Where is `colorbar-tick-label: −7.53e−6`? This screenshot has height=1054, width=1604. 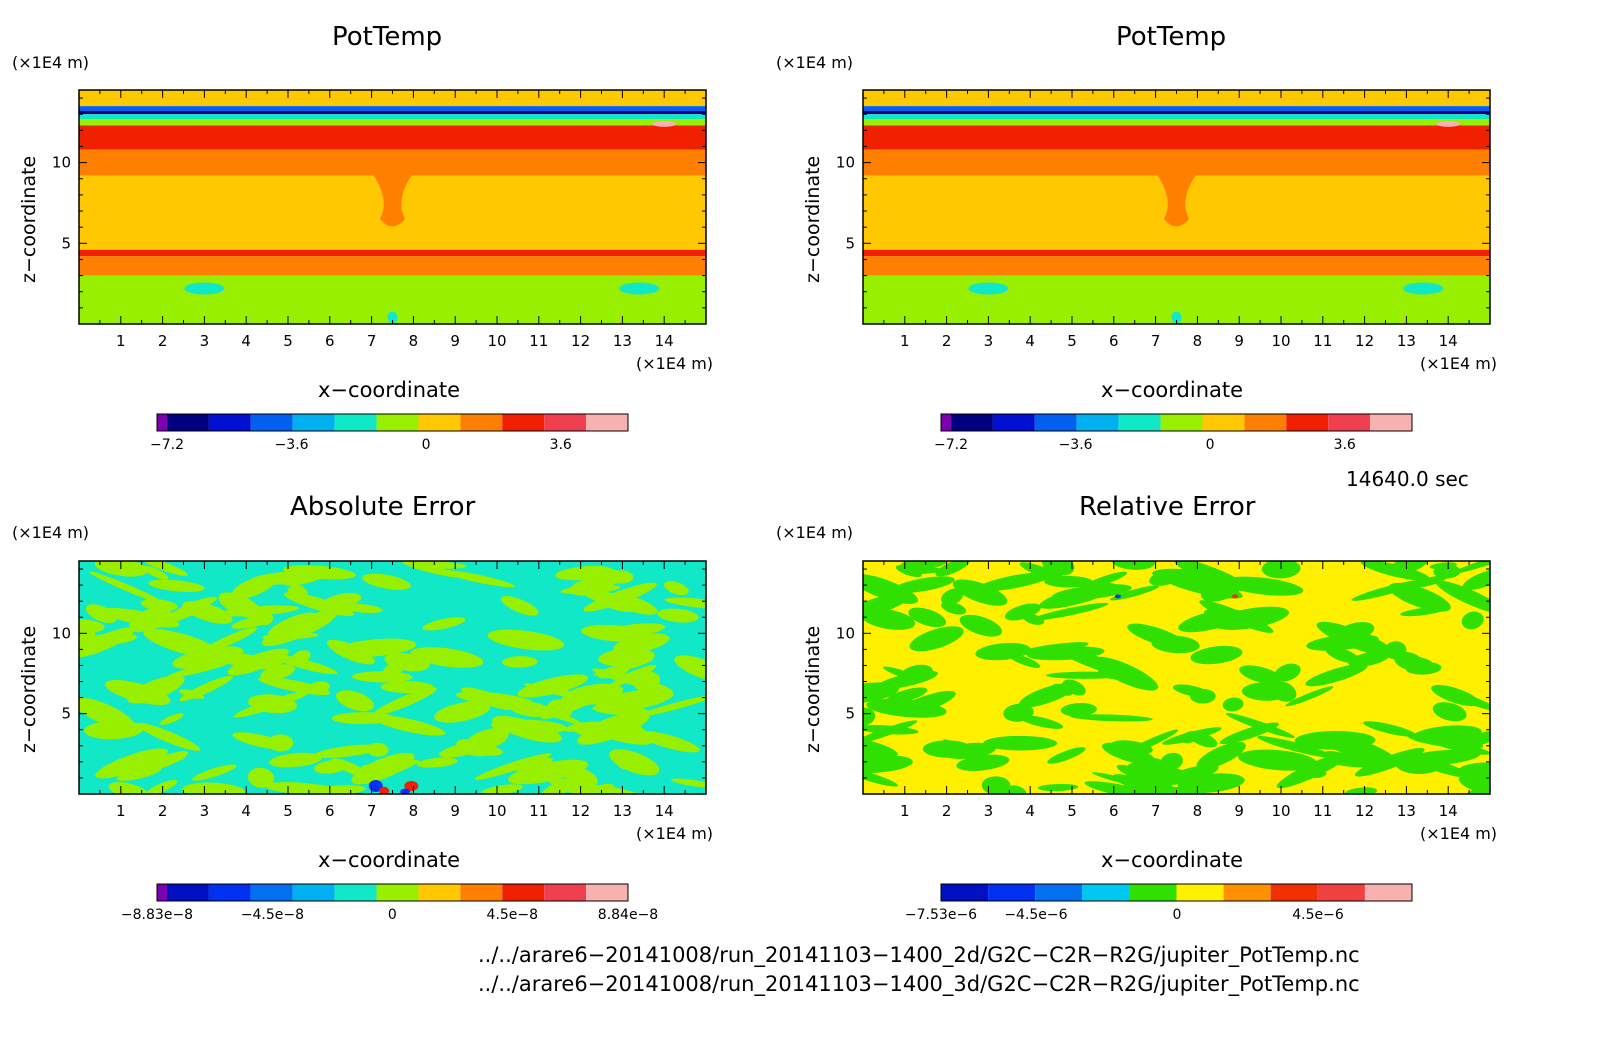
colorbar-tick-label: −7.53e−6 is located at coordinates (941, 915).